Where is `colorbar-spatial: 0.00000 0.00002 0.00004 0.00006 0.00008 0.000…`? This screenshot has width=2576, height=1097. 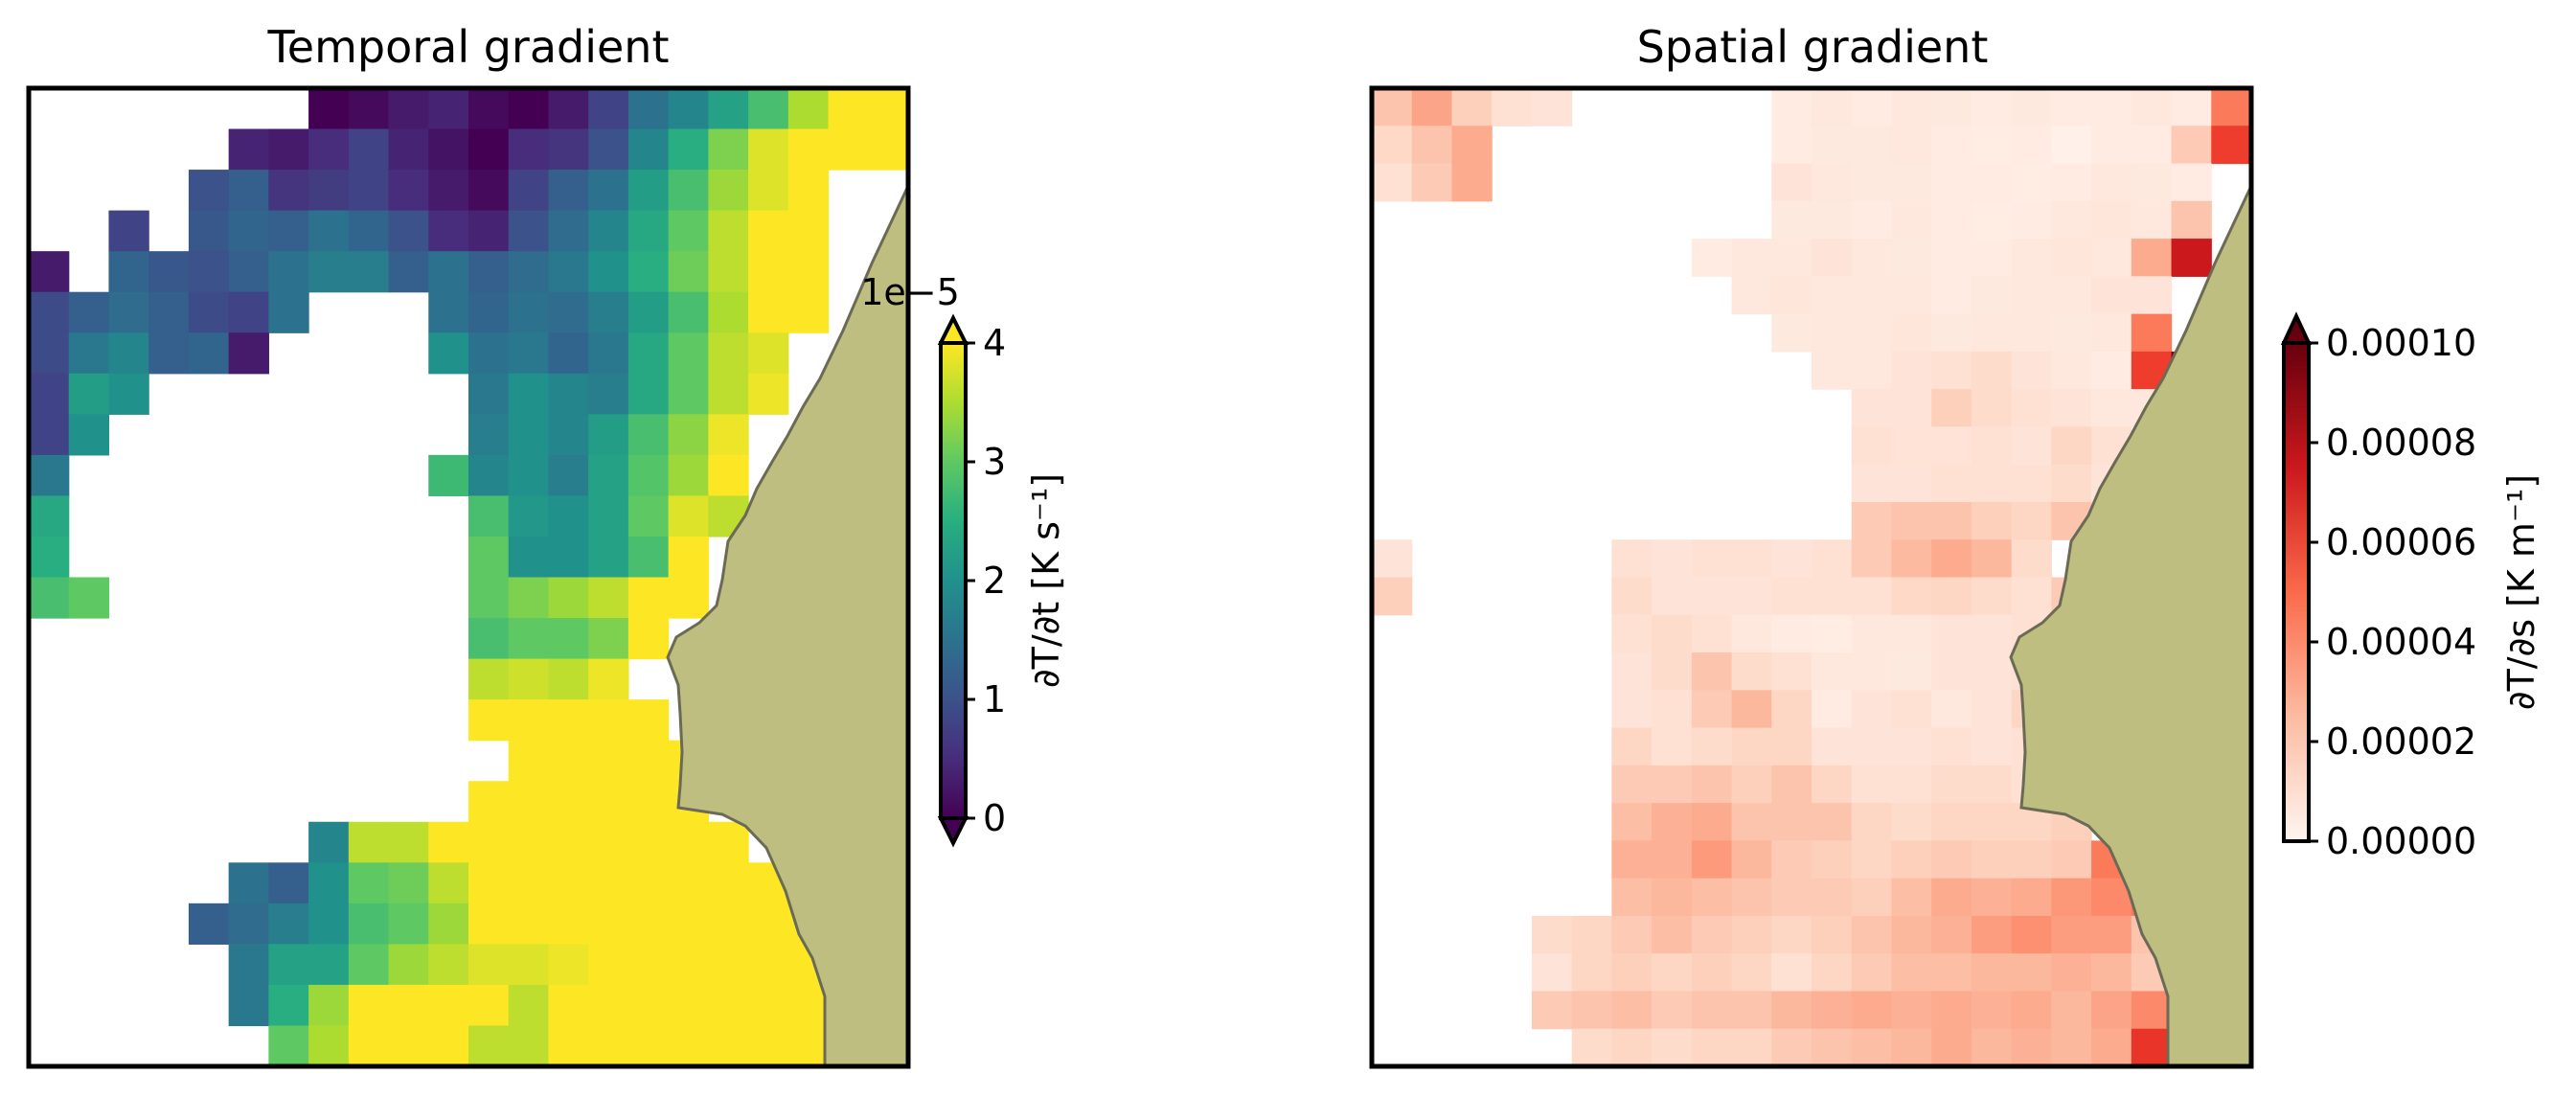
colorbar-spatial: 0.00000 0.00002 0.00004 0.00006 0.00008 0.000… is located at coordinates (2411, 586).